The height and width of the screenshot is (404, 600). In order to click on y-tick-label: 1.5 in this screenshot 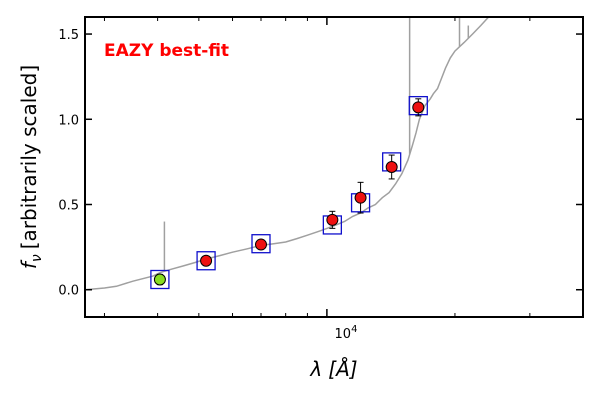, I will do `click(68, 35)`.